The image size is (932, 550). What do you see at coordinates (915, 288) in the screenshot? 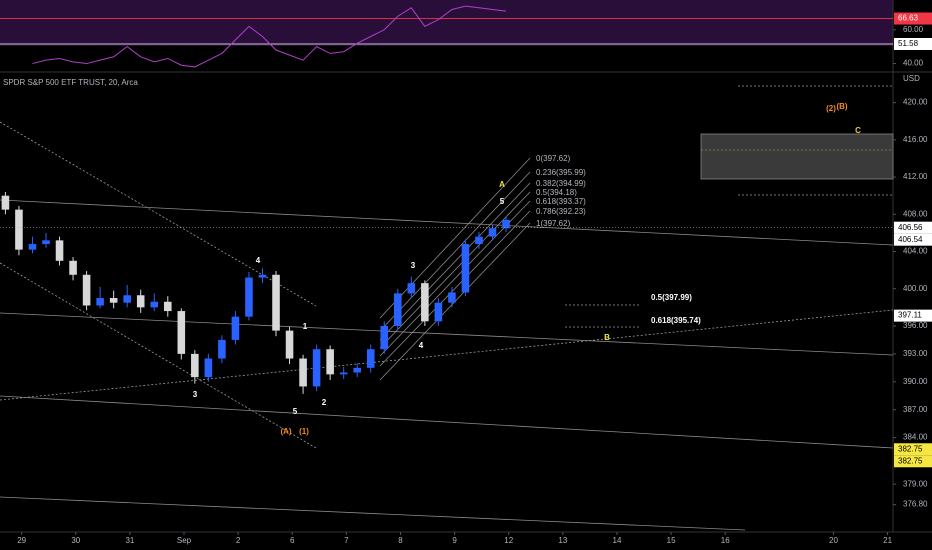
I see `y-tick-label: 400.00` at bounding box center [915, 288].